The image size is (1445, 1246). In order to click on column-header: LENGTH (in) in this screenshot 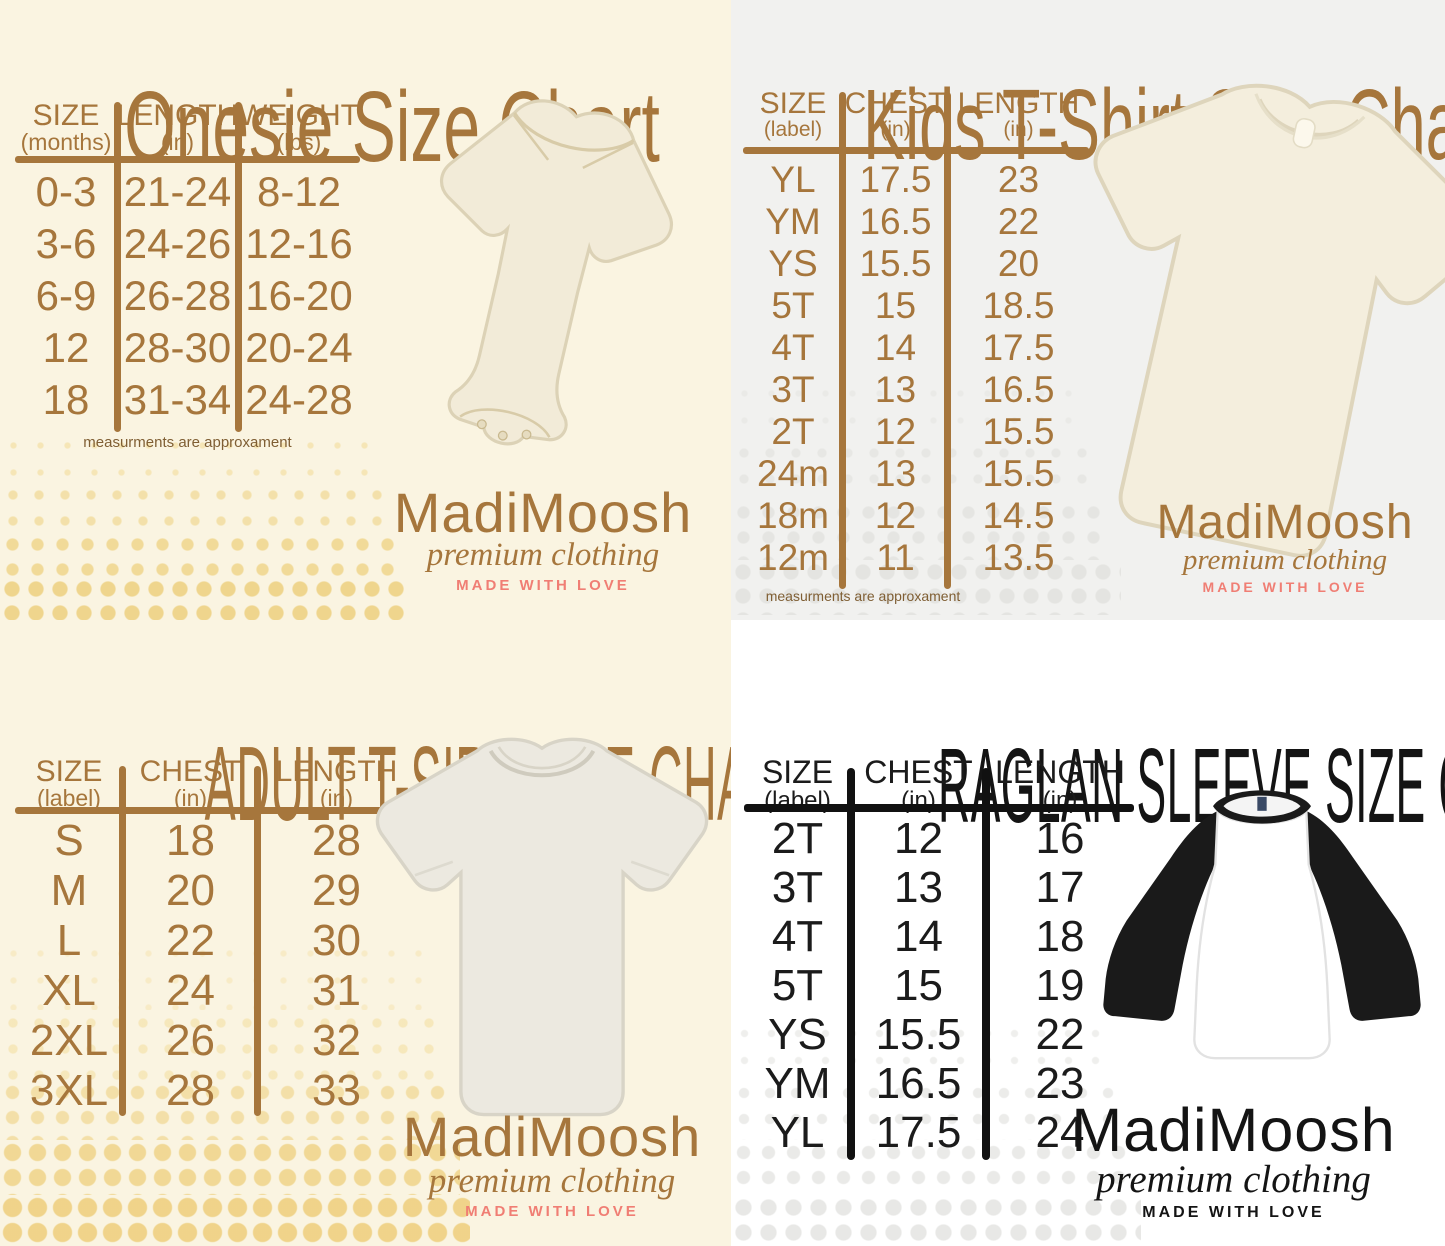, I will do `click(1018, 114)`.